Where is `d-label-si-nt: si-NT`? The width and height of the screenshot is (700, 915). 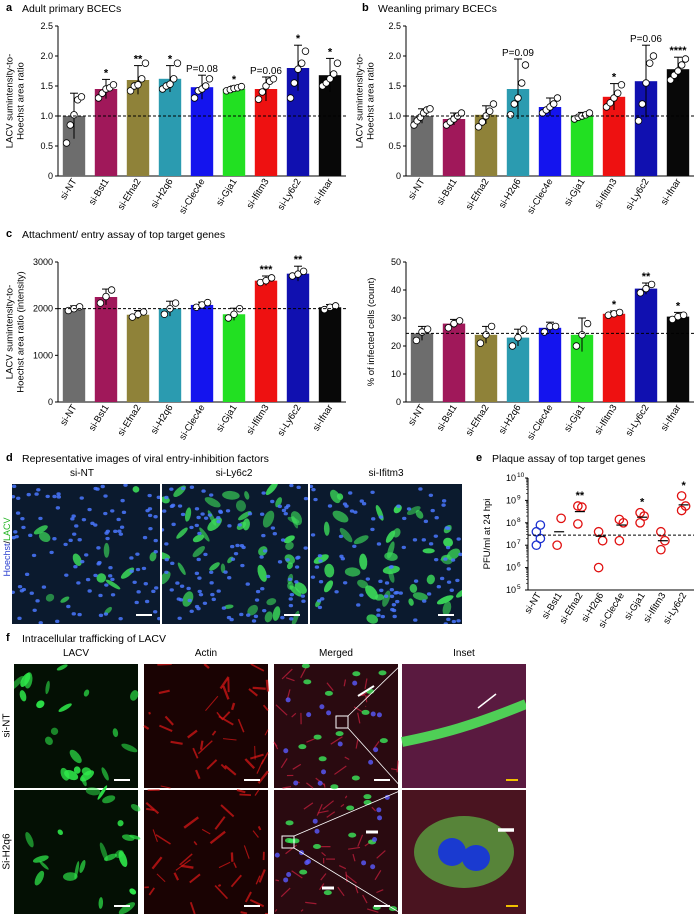 d-label-si-nt: si-NT is located at coordinates (82, 473).